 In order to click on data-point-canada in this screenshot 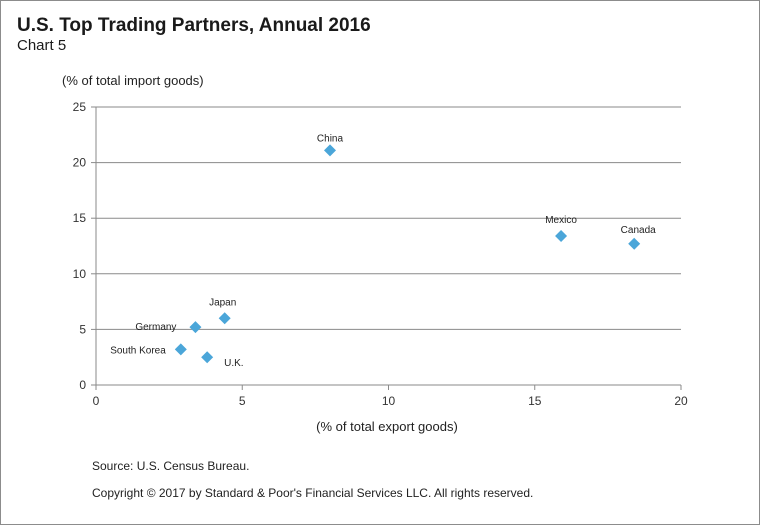, I will do `click(634, 243)`.